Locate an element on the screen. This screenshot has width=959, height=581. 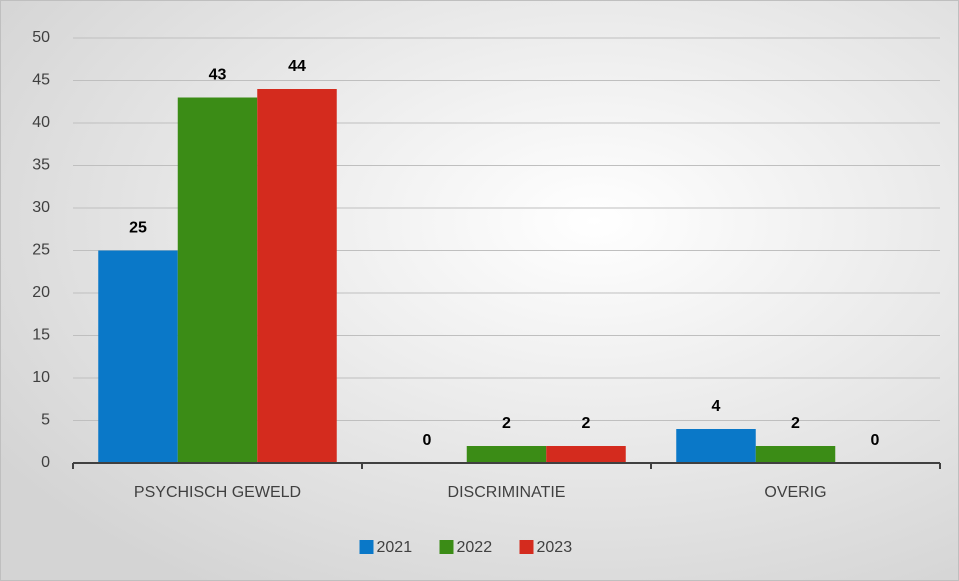
value-label: 44 is located at coordinates (297, 66).